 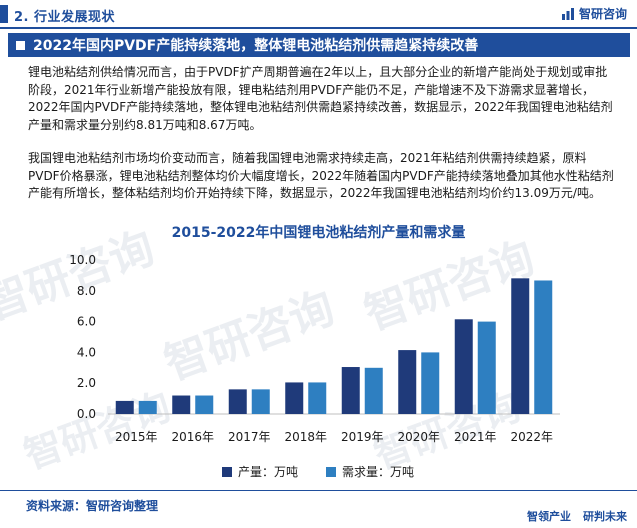 I want to click on y-tick-label: 0.0, so click(x=86, y=414).